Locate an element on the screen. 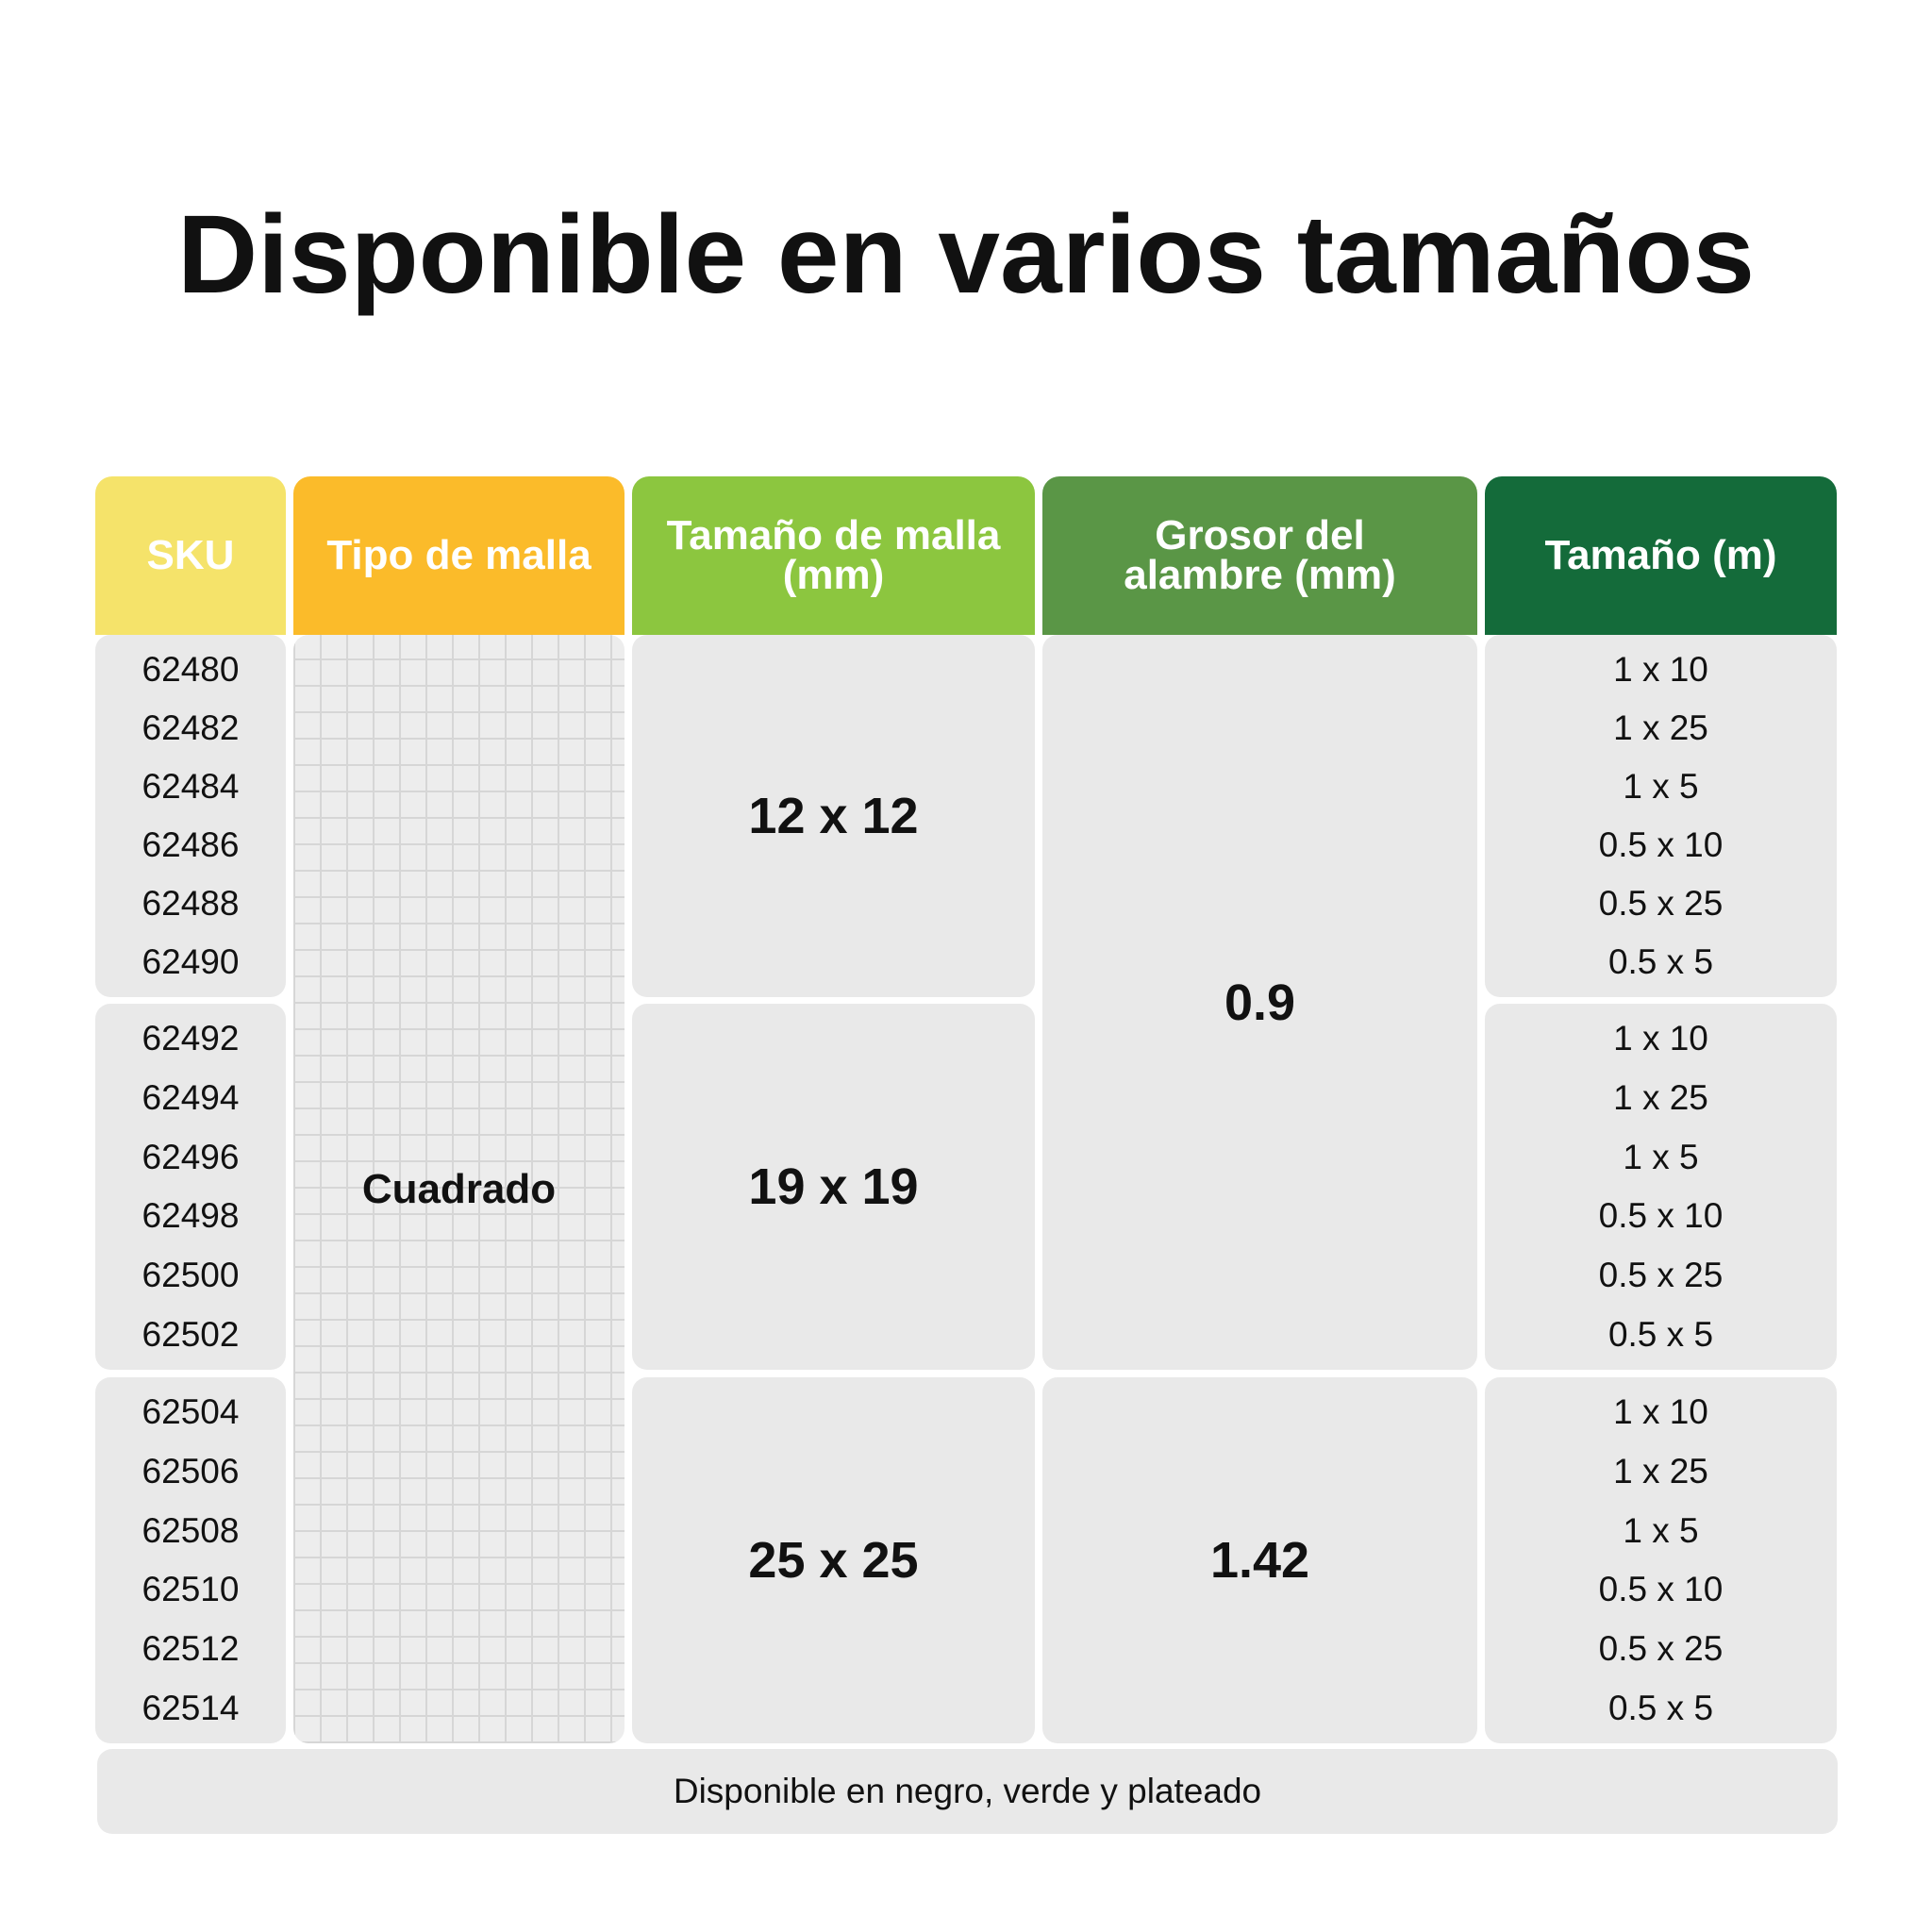  sku: 62482 is located at coordinates (191, 728).